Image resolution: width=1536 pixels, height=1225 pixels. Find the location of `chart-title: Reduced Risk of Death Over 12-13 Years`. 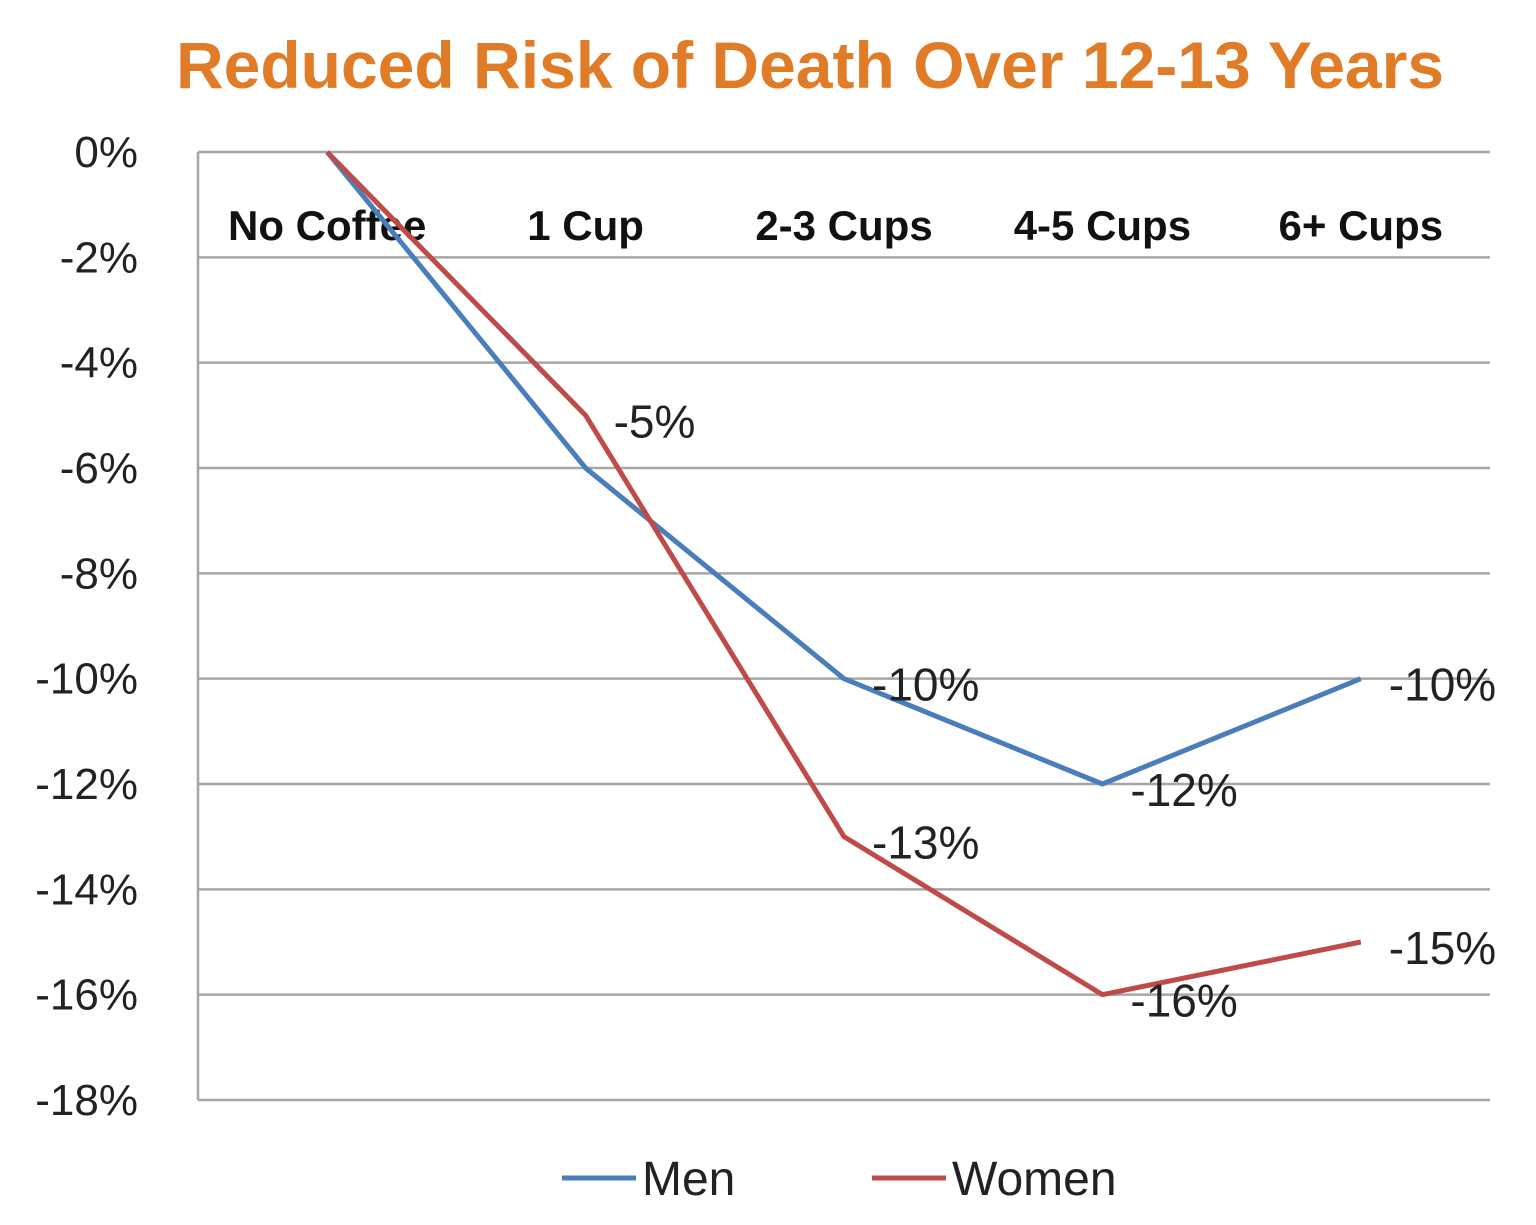

chart-title: Reduced Risk of Death Over 12-13 Years is located at coordinates (810, 65).